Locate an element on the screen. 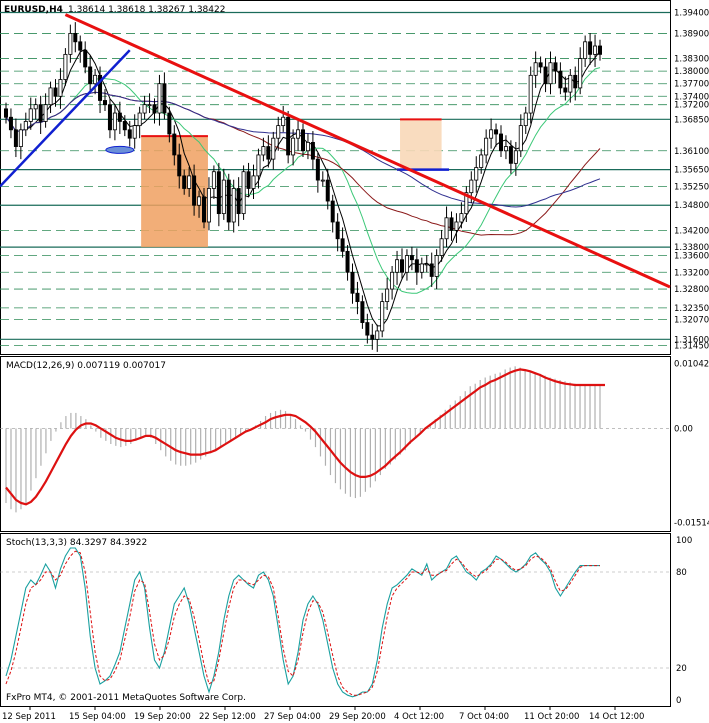 This screenshot has width=709, height=723. price-tick-label: 1.34200 is located at coordinates (691, 231).